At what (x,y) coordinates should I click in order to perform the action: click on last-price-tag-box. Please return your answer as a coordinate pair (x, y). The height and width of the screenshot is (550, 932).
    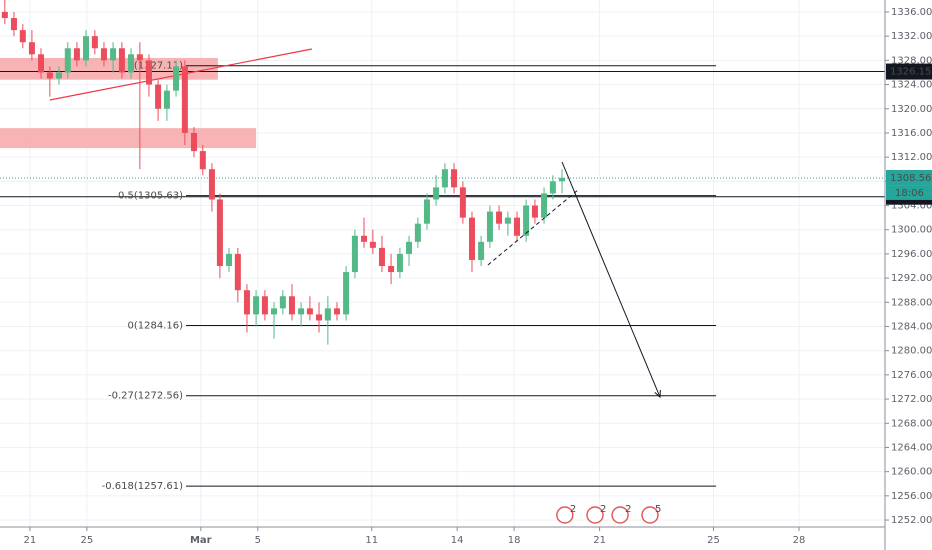
    Looking at the image, I should click on (909, 177).